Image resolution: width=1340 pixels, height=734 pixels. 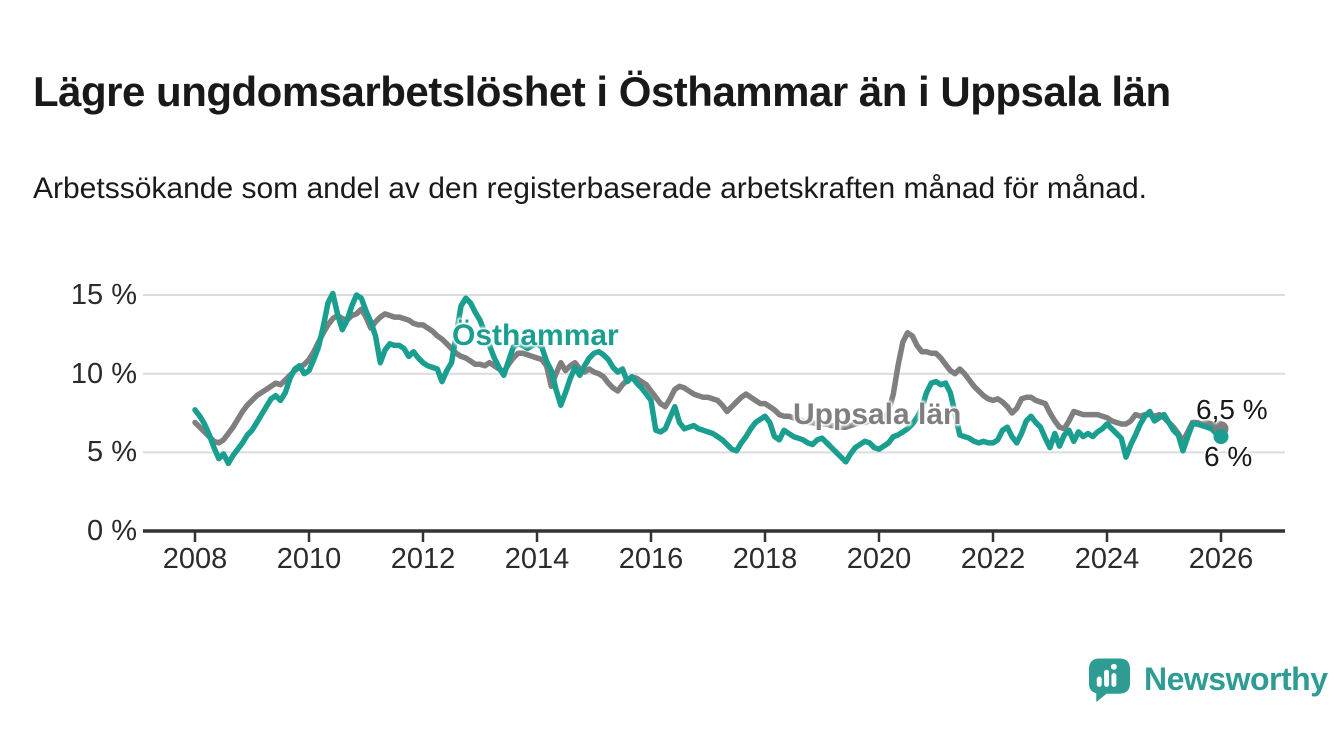 I want to click on x-axis-tick-label: 2012, so click(x=423, y=559).